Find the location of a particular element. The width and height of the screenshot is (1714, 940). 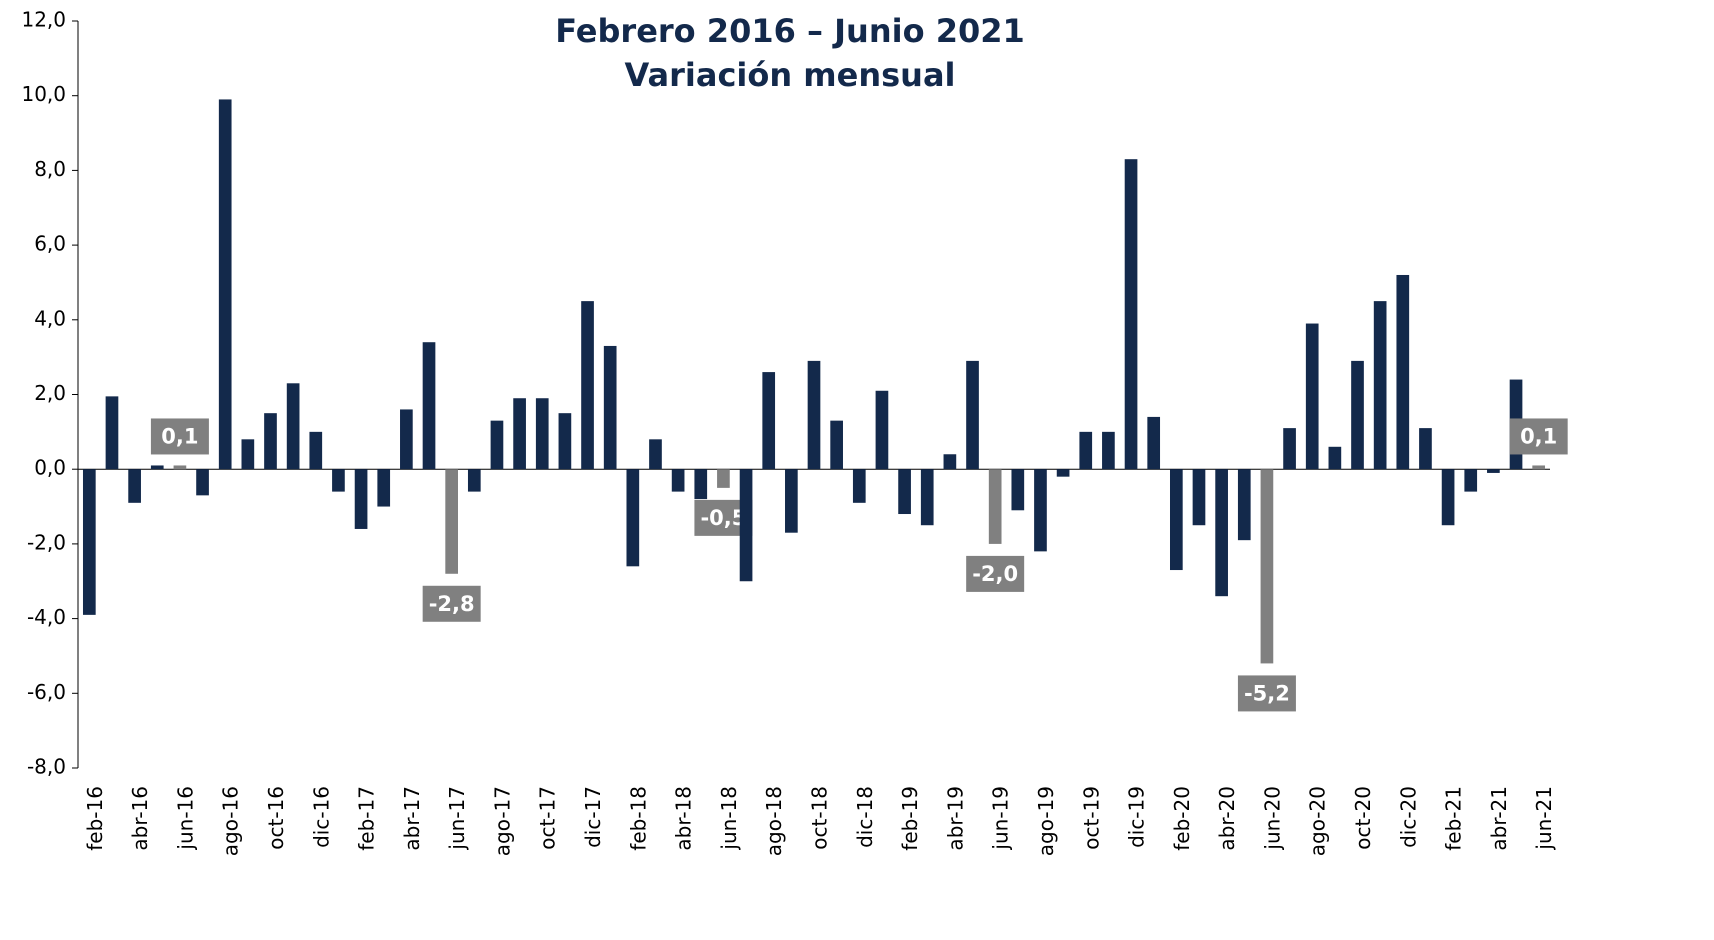

x-tick-label: abr-18 is located at coordinates (684, 818).